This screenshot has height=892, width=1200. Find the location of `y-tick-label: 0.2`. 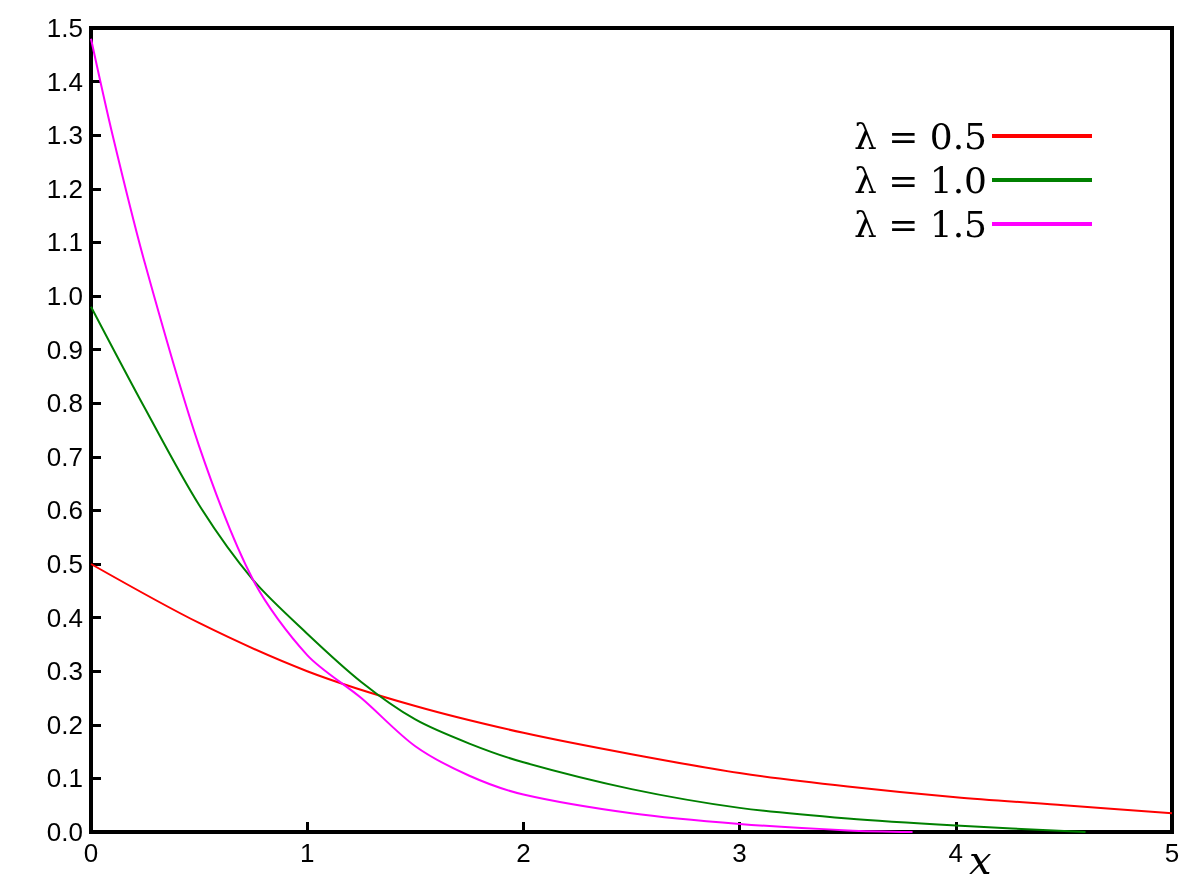

y-tick-label: 0.2 is located at coordinates (64, 724).